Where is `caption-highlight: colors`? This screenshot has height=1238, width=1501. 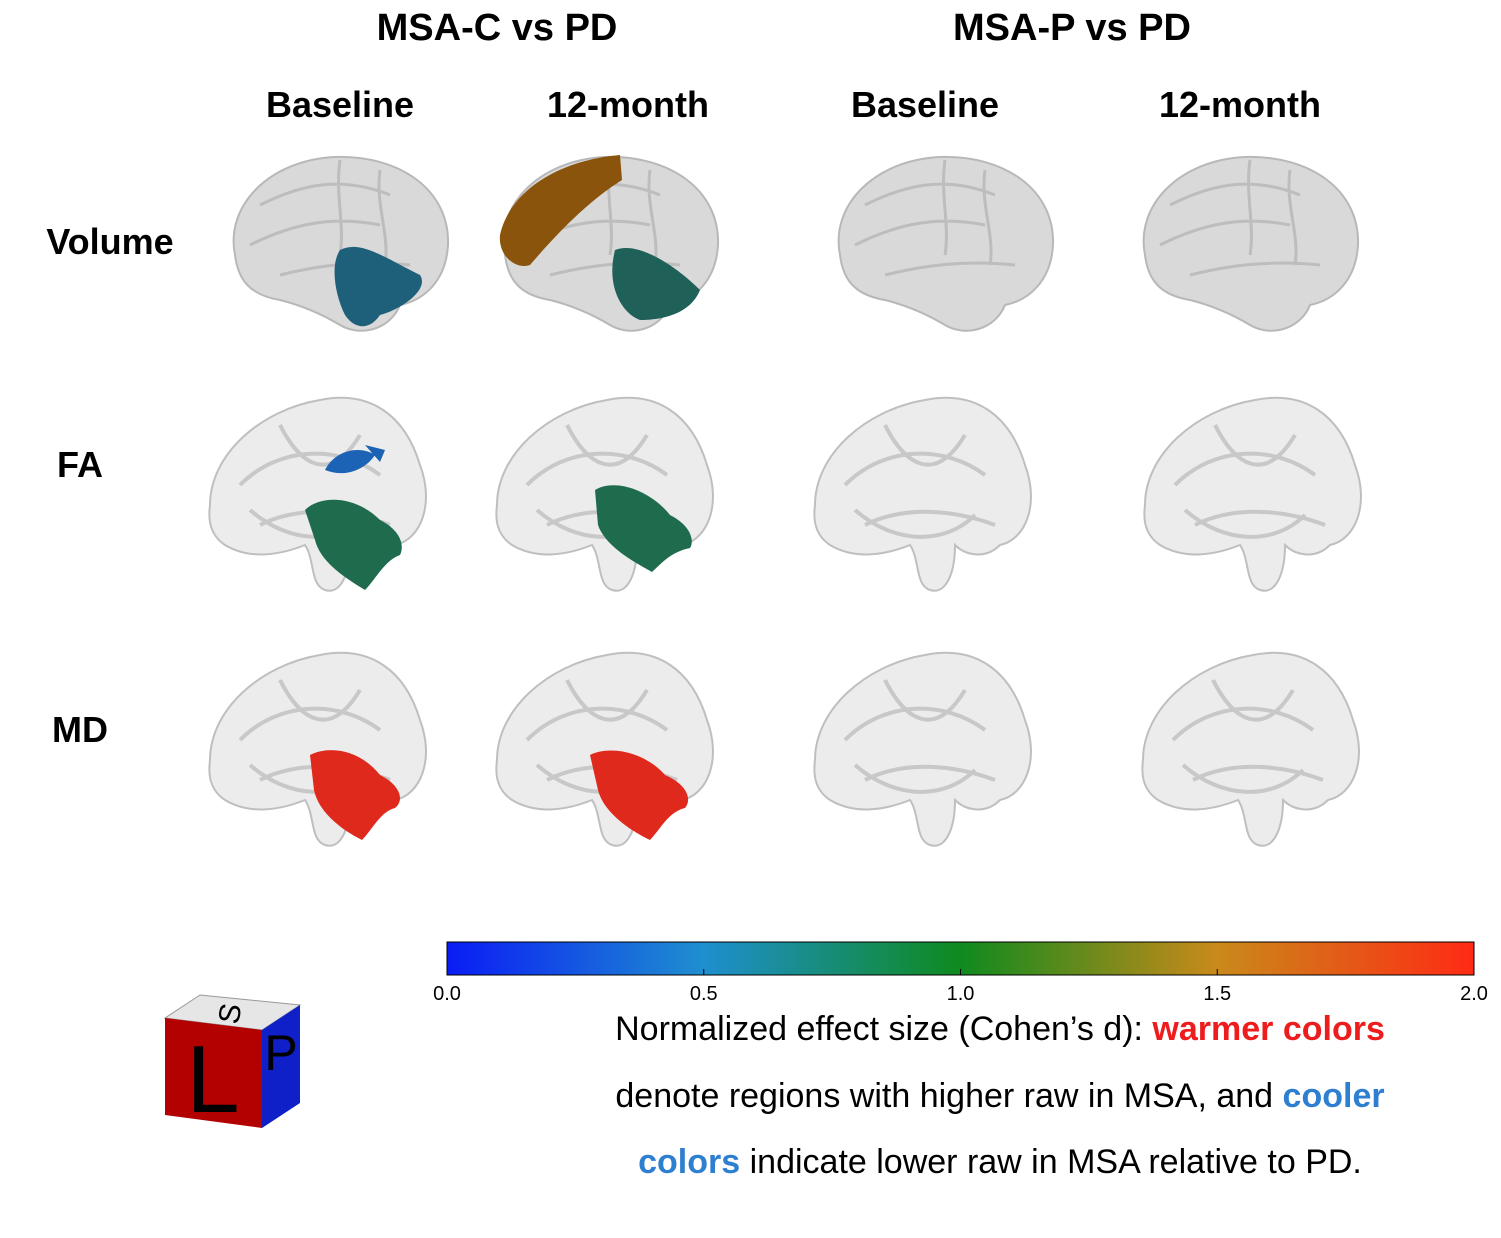
caption-highlight: colors is located at coordinates (689, 1162).